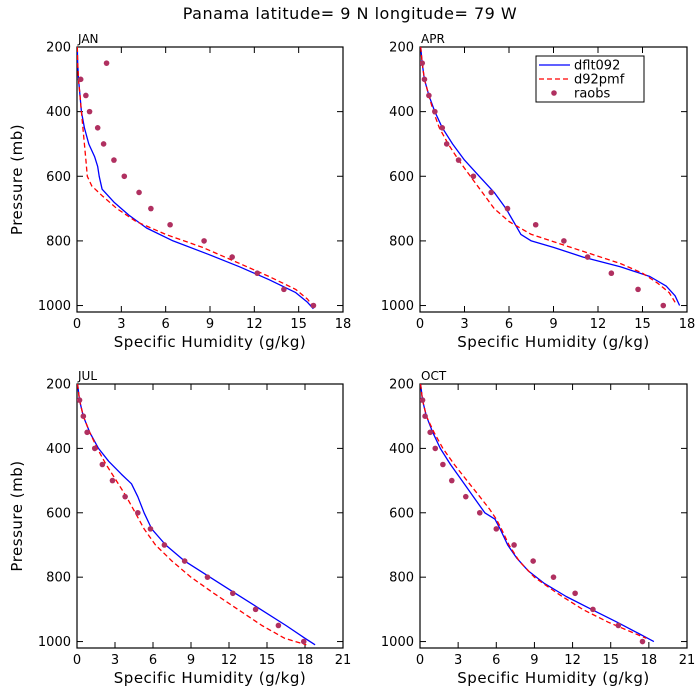 This screenshot has width=700, height=700. I want to click on panel-title: OCT, so click(434, 376).